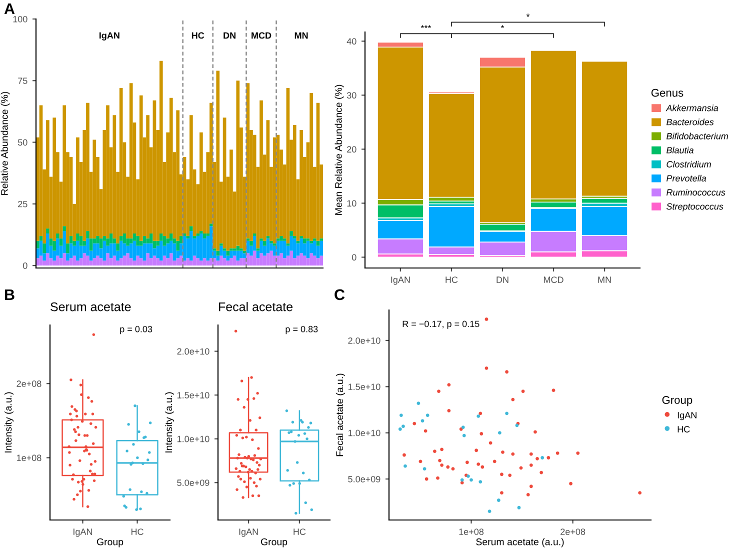 This screenshot has height=553, width=733. What do you see at coordinates (687, 416) in the screenshot?
I see `legend-label: IgAN` at bounding box center [687, 416].